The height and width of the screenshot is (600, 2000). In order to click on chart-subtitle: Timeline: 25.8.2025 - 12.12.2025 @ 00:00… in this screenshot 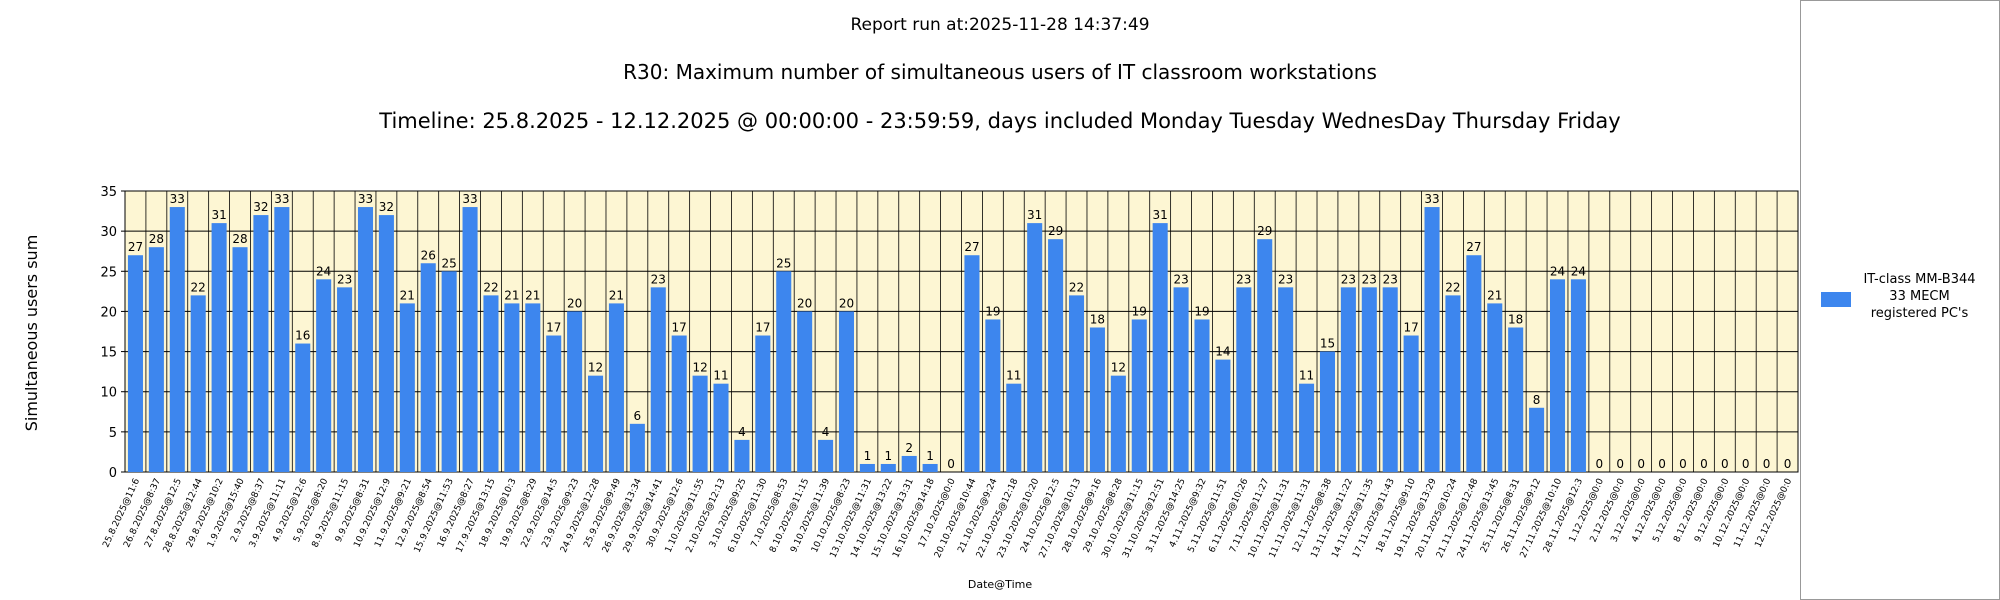, I will do `click(999, 121)`.